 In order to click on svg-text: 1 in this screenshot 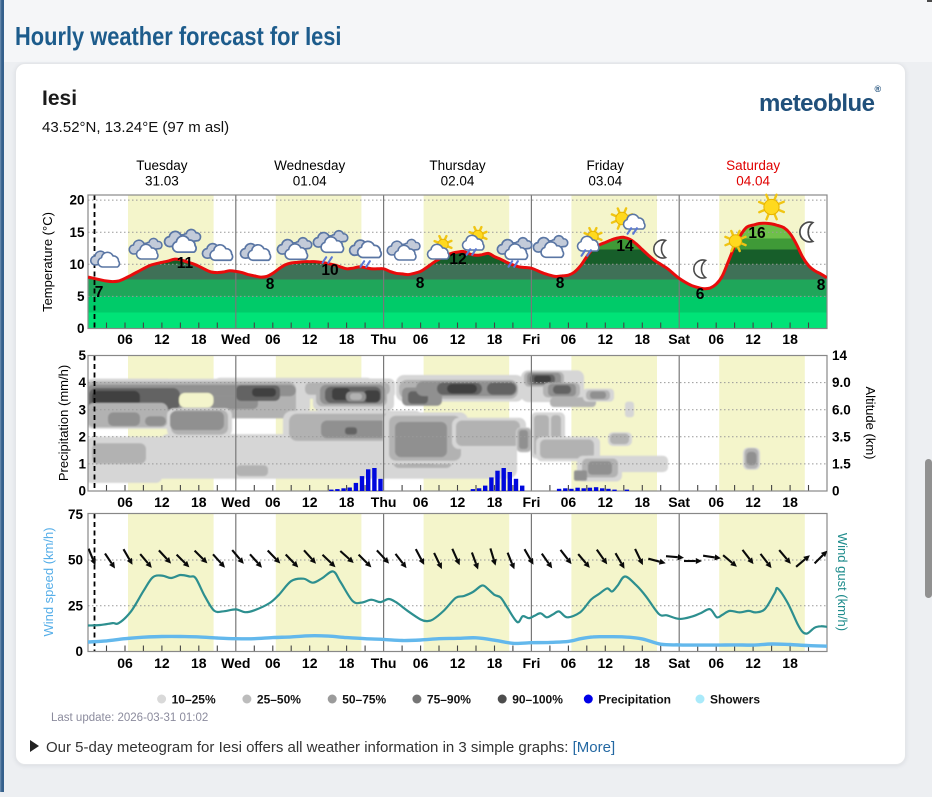, I will do `click(82, 464)`.